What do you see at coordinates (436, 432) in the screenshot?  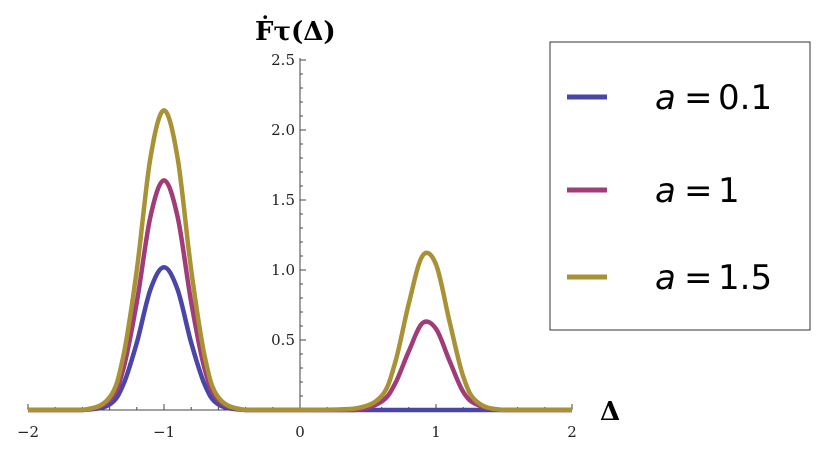 I see `x-tick-label: 1` at bounding box center [436, 432].